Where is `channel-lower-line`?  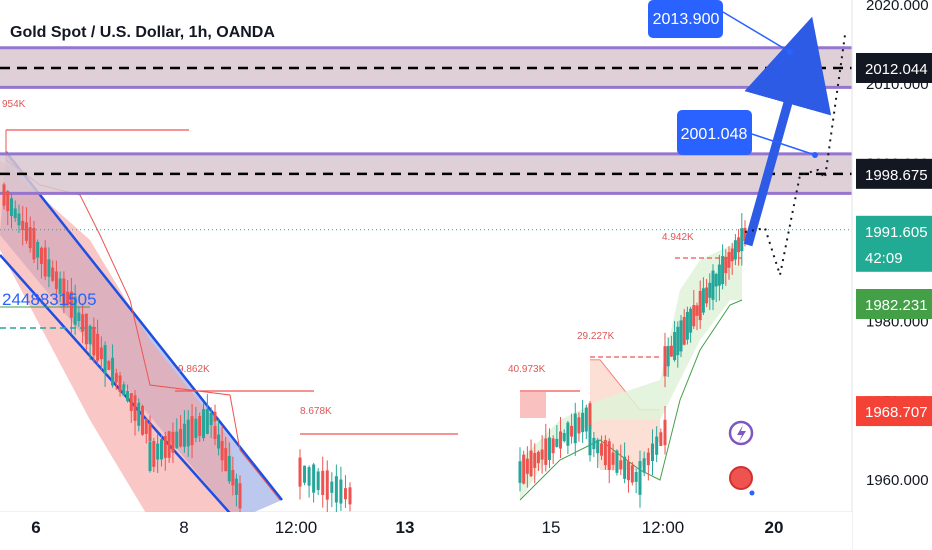
channel-lower-line is located at coordinates (115, 383).